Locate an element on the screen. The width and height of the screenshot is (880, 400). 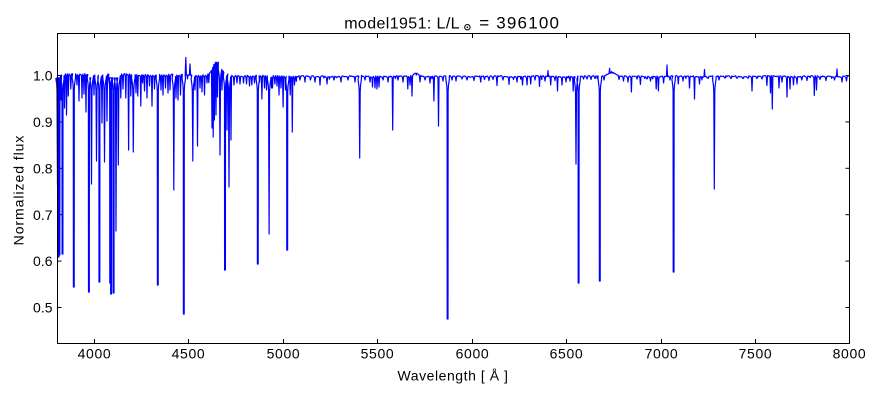
svg-text: 7500 is located at coordinates (756, 354).